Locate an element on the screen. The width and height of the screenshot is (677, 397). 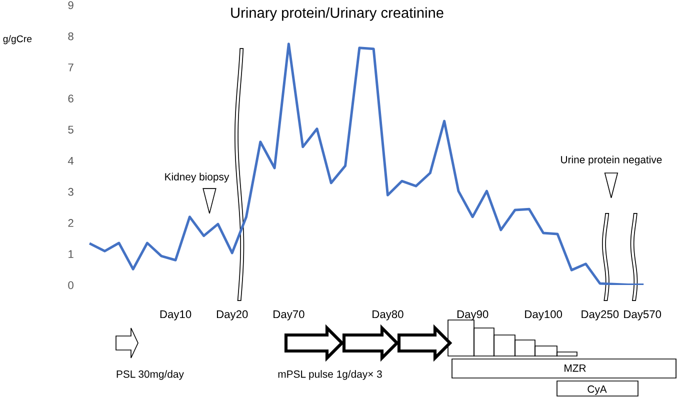
y-tick-label: 2 is located at coordinates (71, 223).